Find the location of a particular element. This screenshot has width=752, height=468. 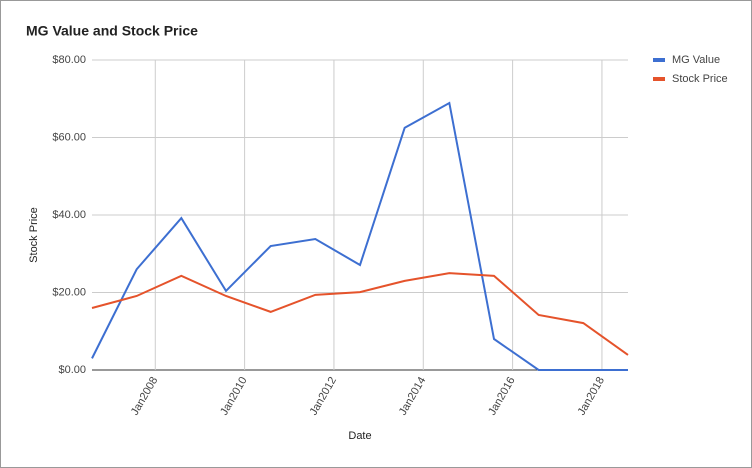

y-tick-label: $40.00 is located at coordinates (69, 215).